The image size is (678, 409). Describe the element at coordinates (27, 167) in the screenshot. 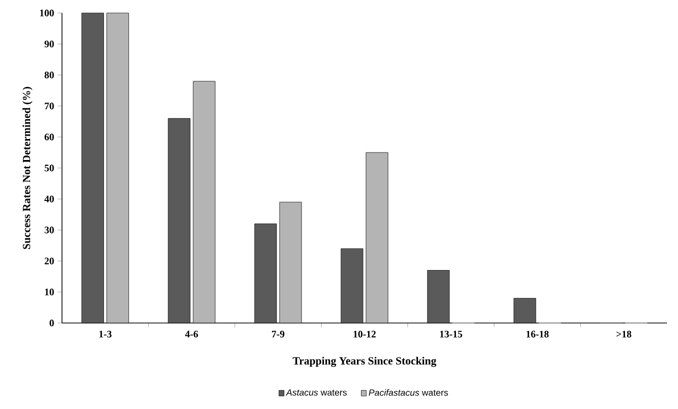

I see `y-axis-title: Success Rates Not Determined (%)` at that location.